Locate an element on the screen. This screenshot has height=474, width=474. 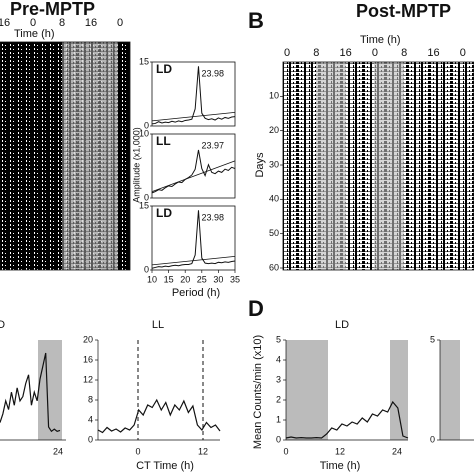
actogram is located at coordinates (65, 156).